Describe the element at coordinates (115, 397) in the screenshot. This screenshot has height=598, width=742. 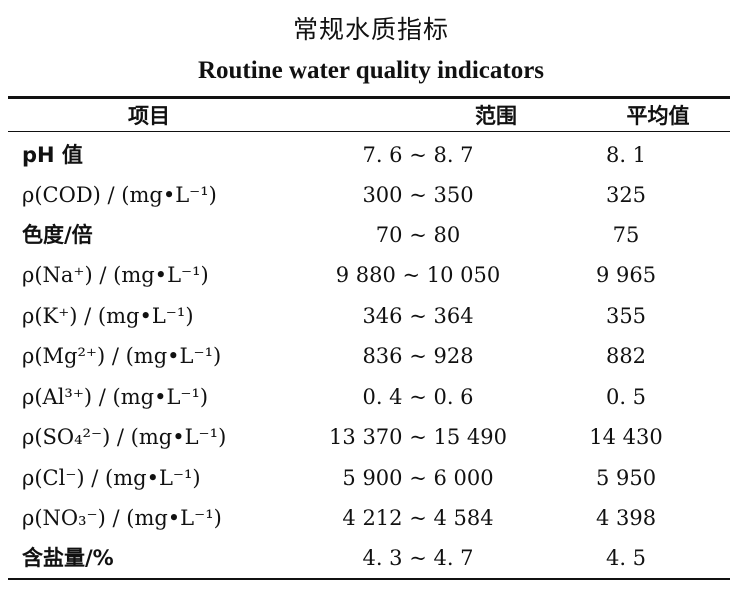
I see `row-label: ρ(Al³⁺) / (mg•L⁻¹)` at that location.